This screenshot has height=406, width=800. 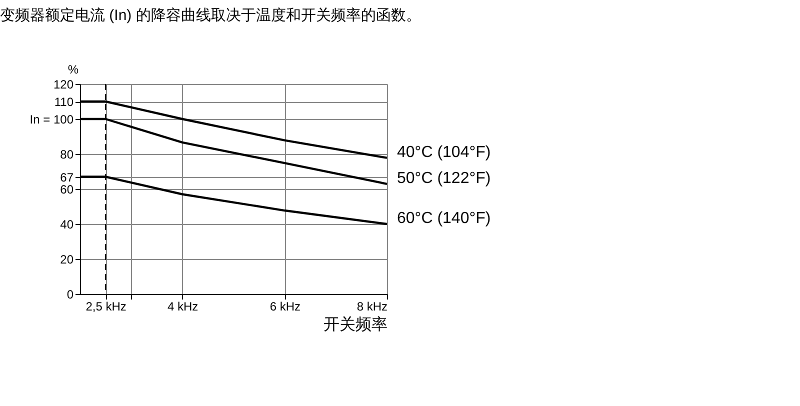 What do you see at coordinates (73, 69) in the screenshot?
I see `y-axis-title: %` at bounding box center [73, 69].